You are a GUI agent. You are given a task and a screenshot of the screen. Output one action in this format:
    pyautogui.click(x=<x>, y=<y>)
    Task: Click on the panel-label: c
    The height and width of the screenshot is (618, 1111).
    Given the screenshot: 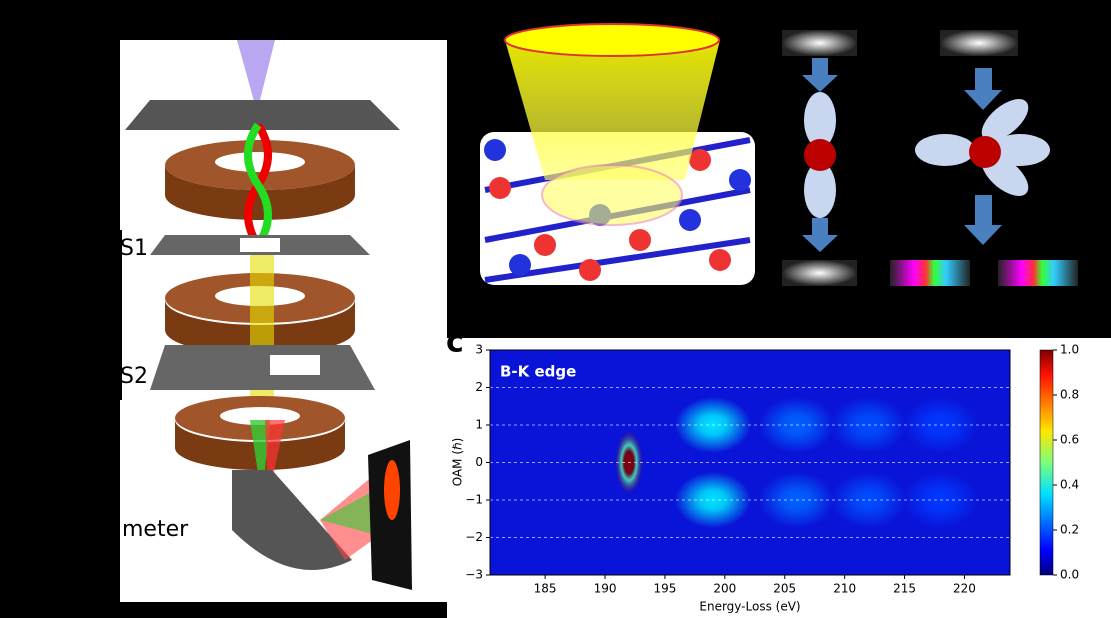 What is the action you would take?
    pyautogui.click(x=455, y=342)
    